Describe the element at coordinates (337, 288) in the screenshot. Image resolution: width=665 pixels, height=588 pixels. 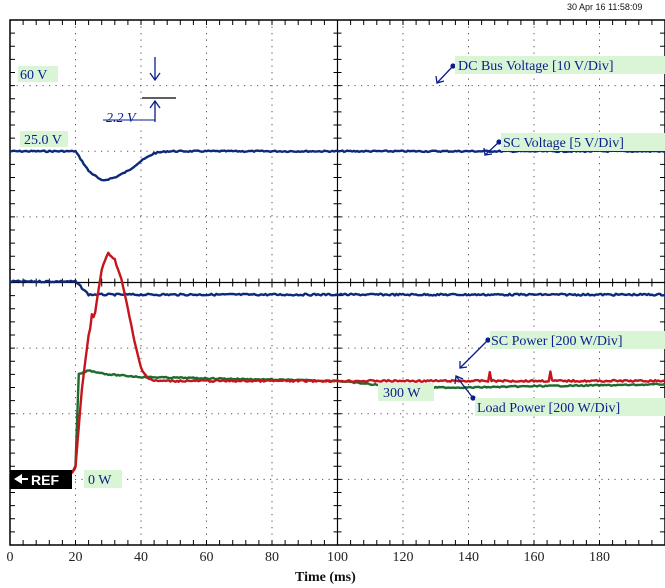
I see `sc-voltage-trace` at that location.